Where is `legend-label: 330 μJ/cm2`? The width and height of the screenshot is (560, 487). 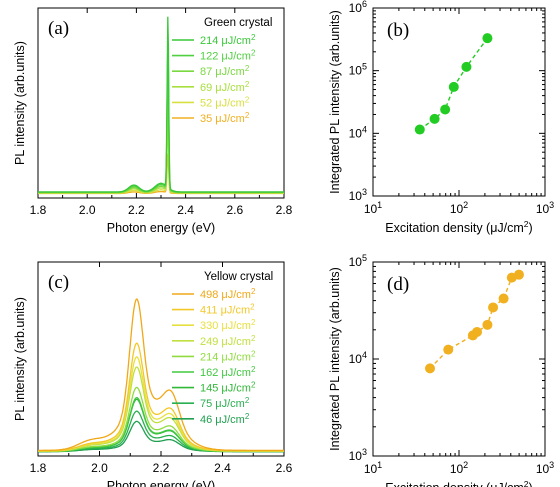 legend-label: 330 μJ/cm2 is located at coordinates (228, 325).